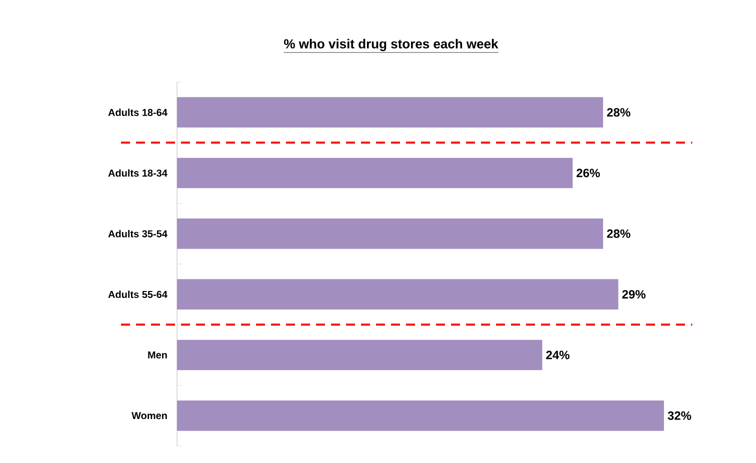 The image size is (756, 463). I want to click on y-tick-label: Adults 55-64, so click(138, 294).